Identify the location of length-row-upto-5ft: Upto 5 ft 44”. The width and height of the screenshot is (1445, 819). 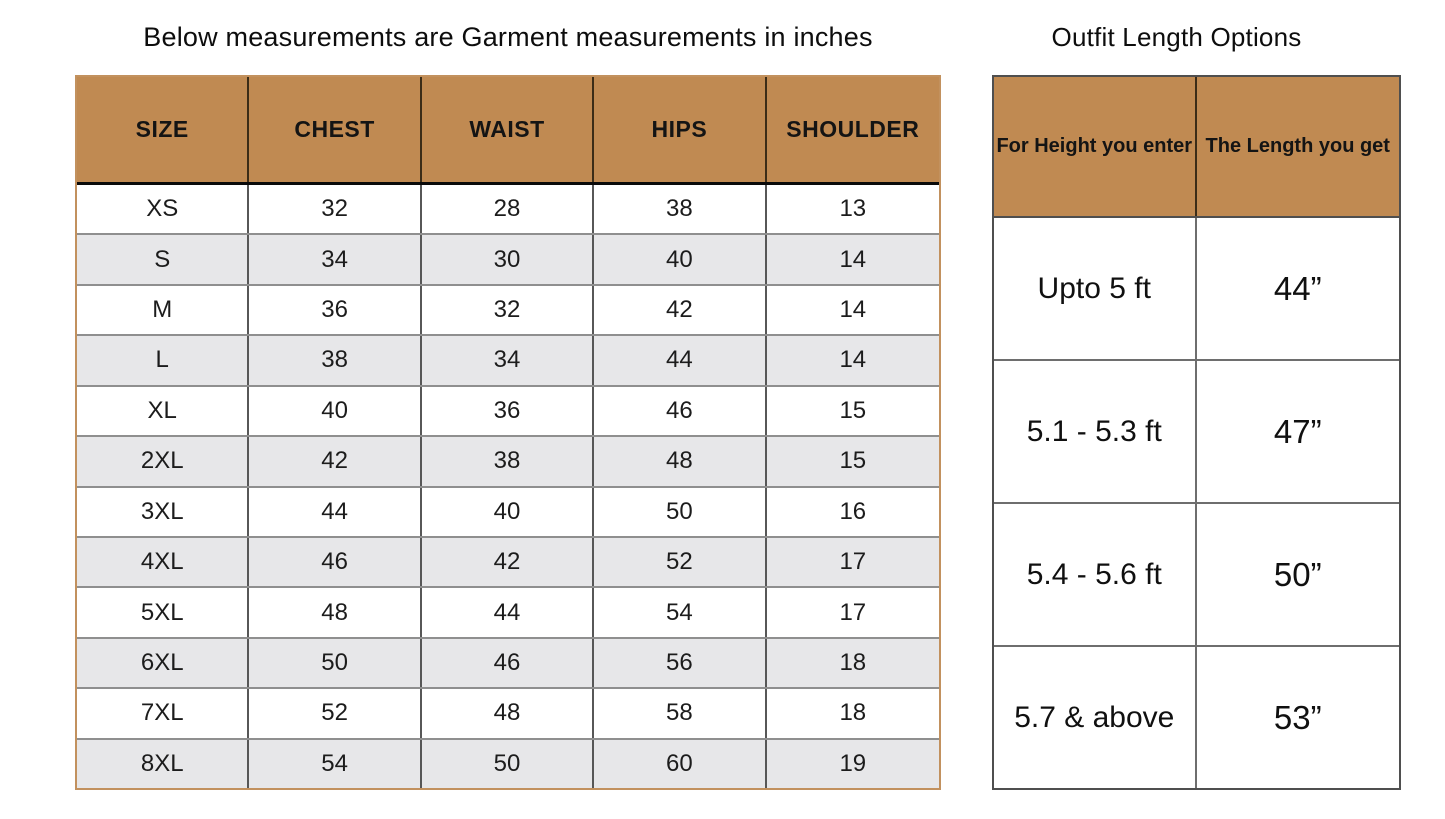
(1196, 288).